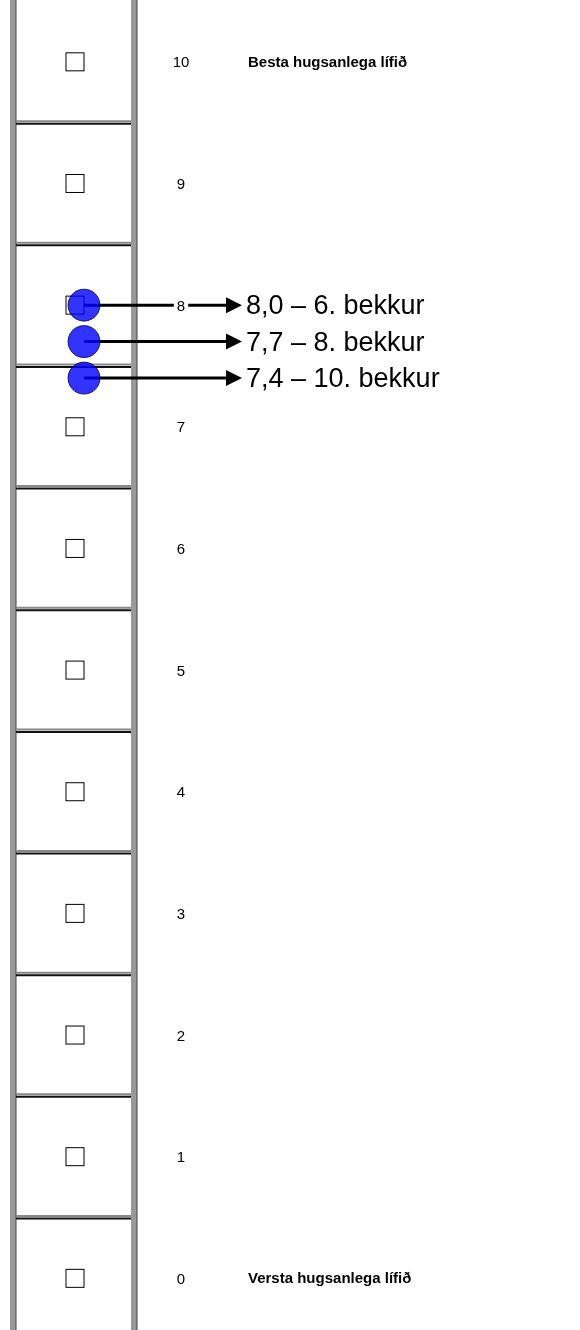 This screenshot has width=580, height=1330. What do you see at coordinates (181, 913) in the screenshot?
I see `y-tick-label: 3` at bounding box center [181, 913].